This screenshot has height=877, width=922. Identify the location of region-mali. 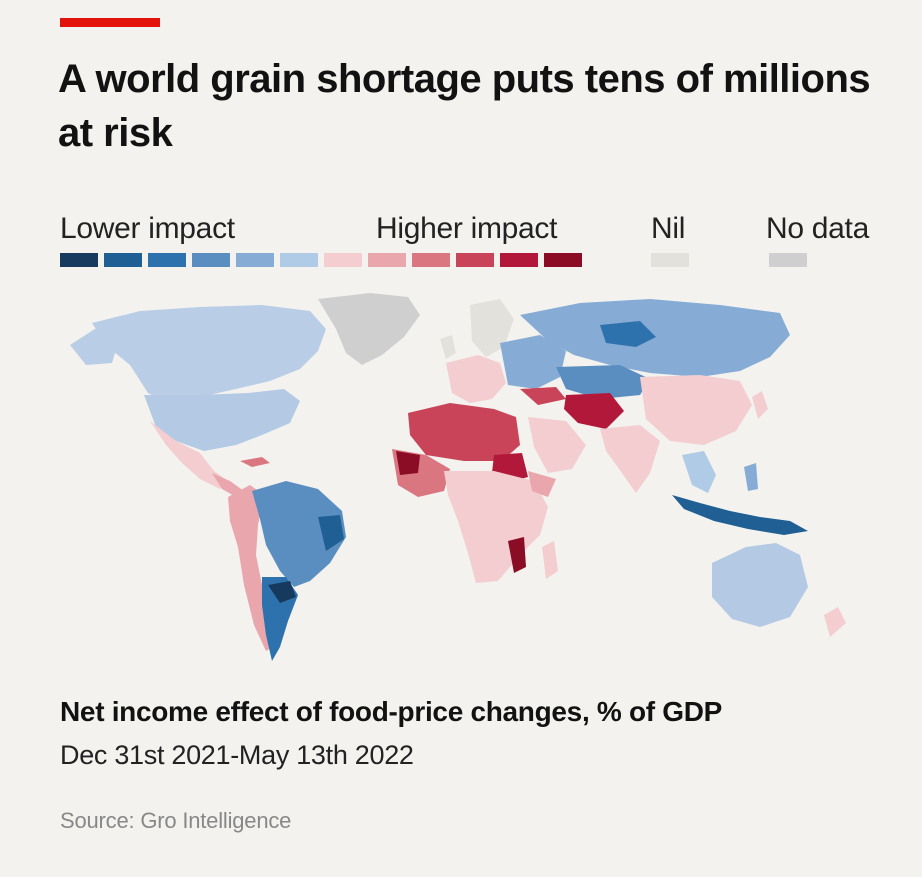
(408, 463).